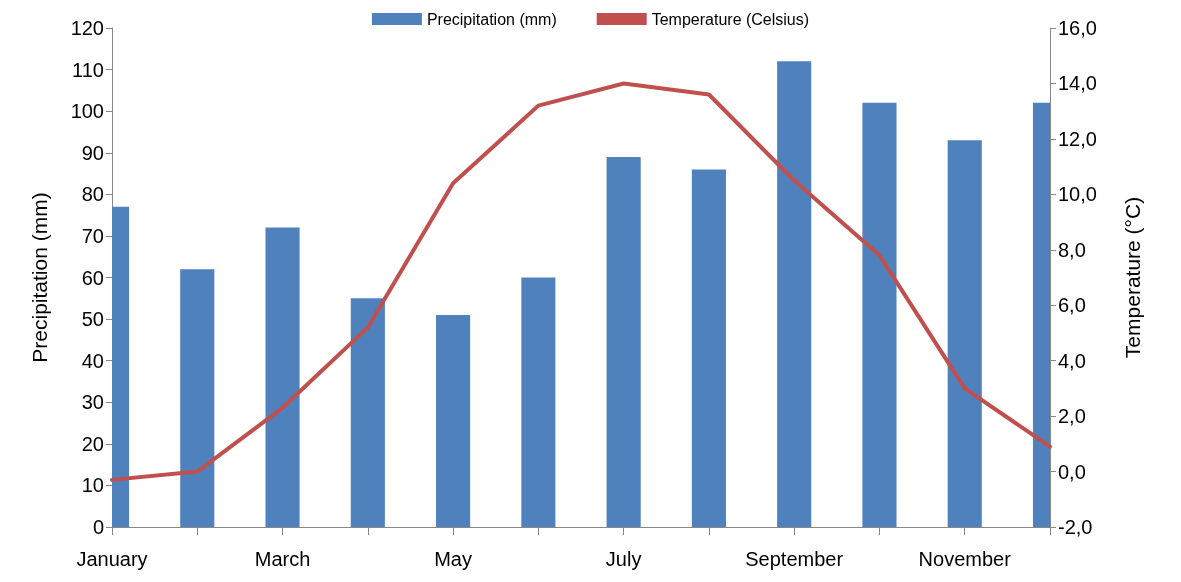  I want to click on x-tick-label: January, so click(112, 559).